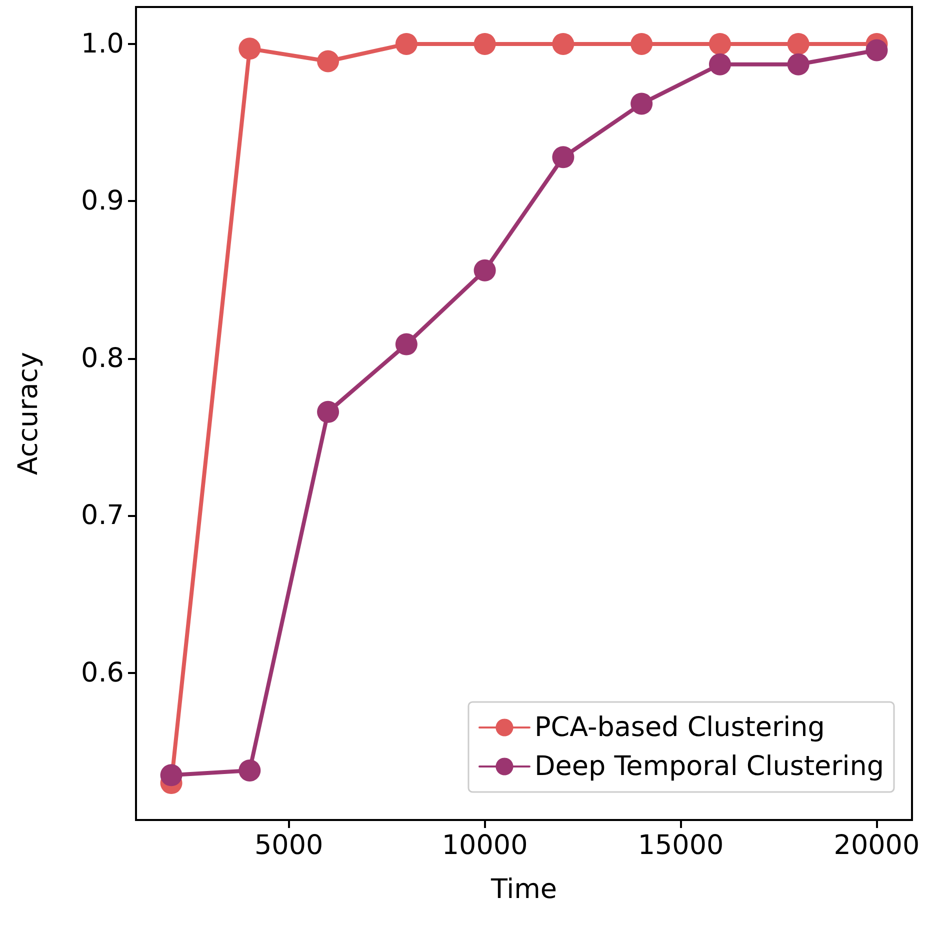 Image resolution: width=936 pixels, height=926 pixels. What do you see at coordinates (102, 672) in the screenshot?
I see `y-tick-label: 0.6` at bounding box center [102, 672].